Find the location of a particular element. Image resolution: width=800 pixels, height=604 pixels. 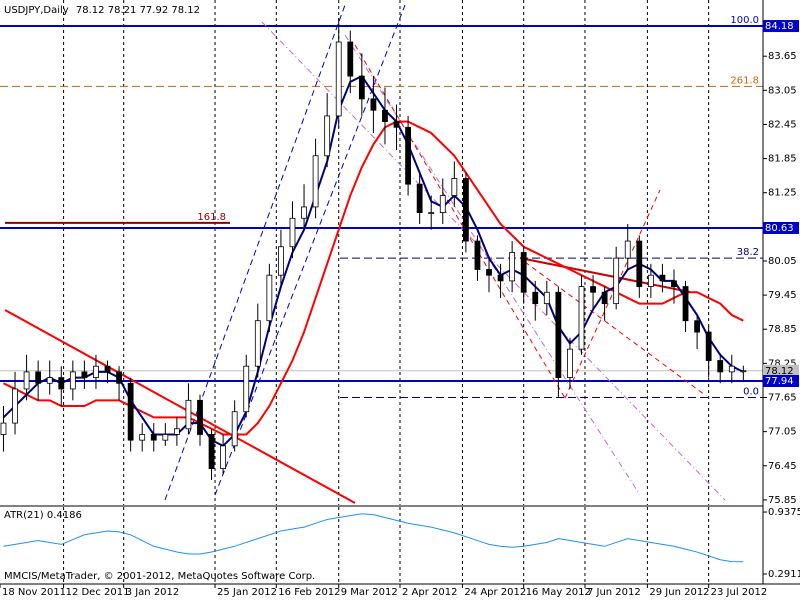

y-tick-label: 81.25 is located at coordinates (782, 193).